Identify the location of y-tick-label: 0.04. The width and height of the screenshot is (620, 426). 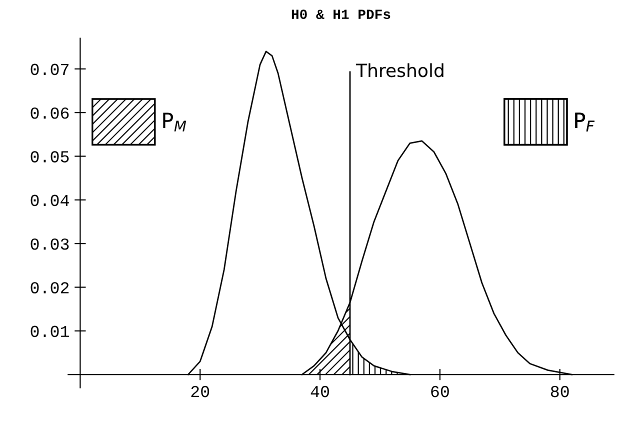
(49, 200).